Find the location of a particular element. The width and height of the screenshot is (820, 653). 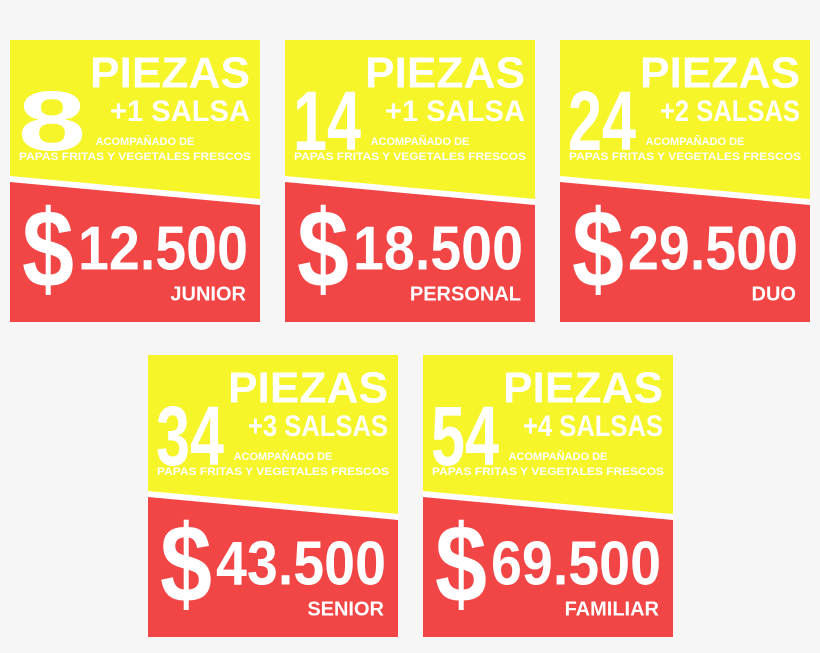

piece-count: 24 is located at coordinates (602, 121).